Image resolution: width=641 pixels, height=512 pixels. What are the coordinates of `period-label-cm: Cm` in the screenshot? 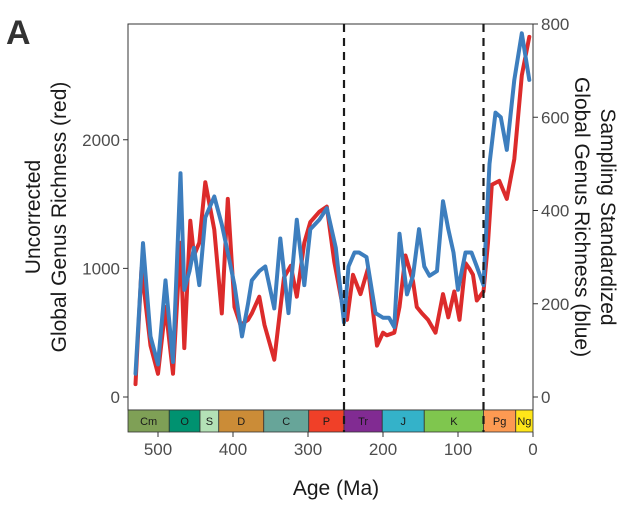 It's located at (148, 422).